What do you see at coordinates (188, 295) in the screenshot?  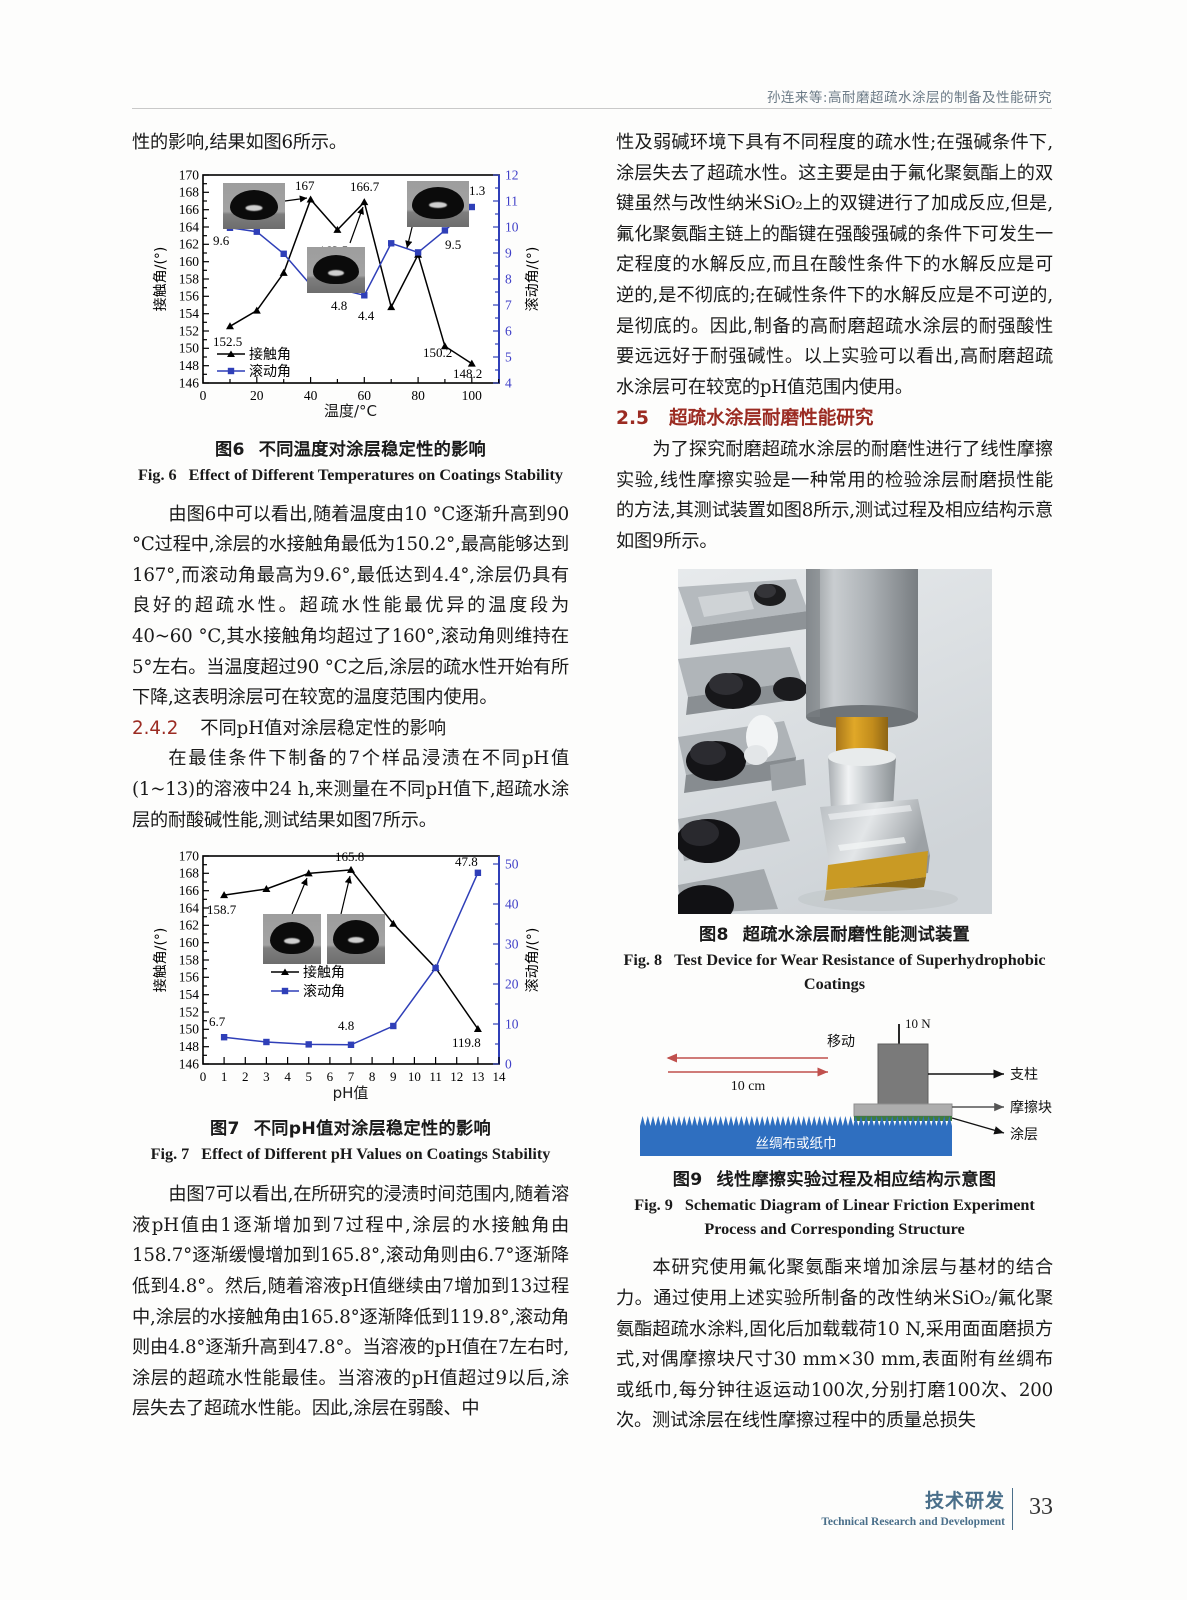 I see `svg-text: 156` at bounding box center [188, 295].